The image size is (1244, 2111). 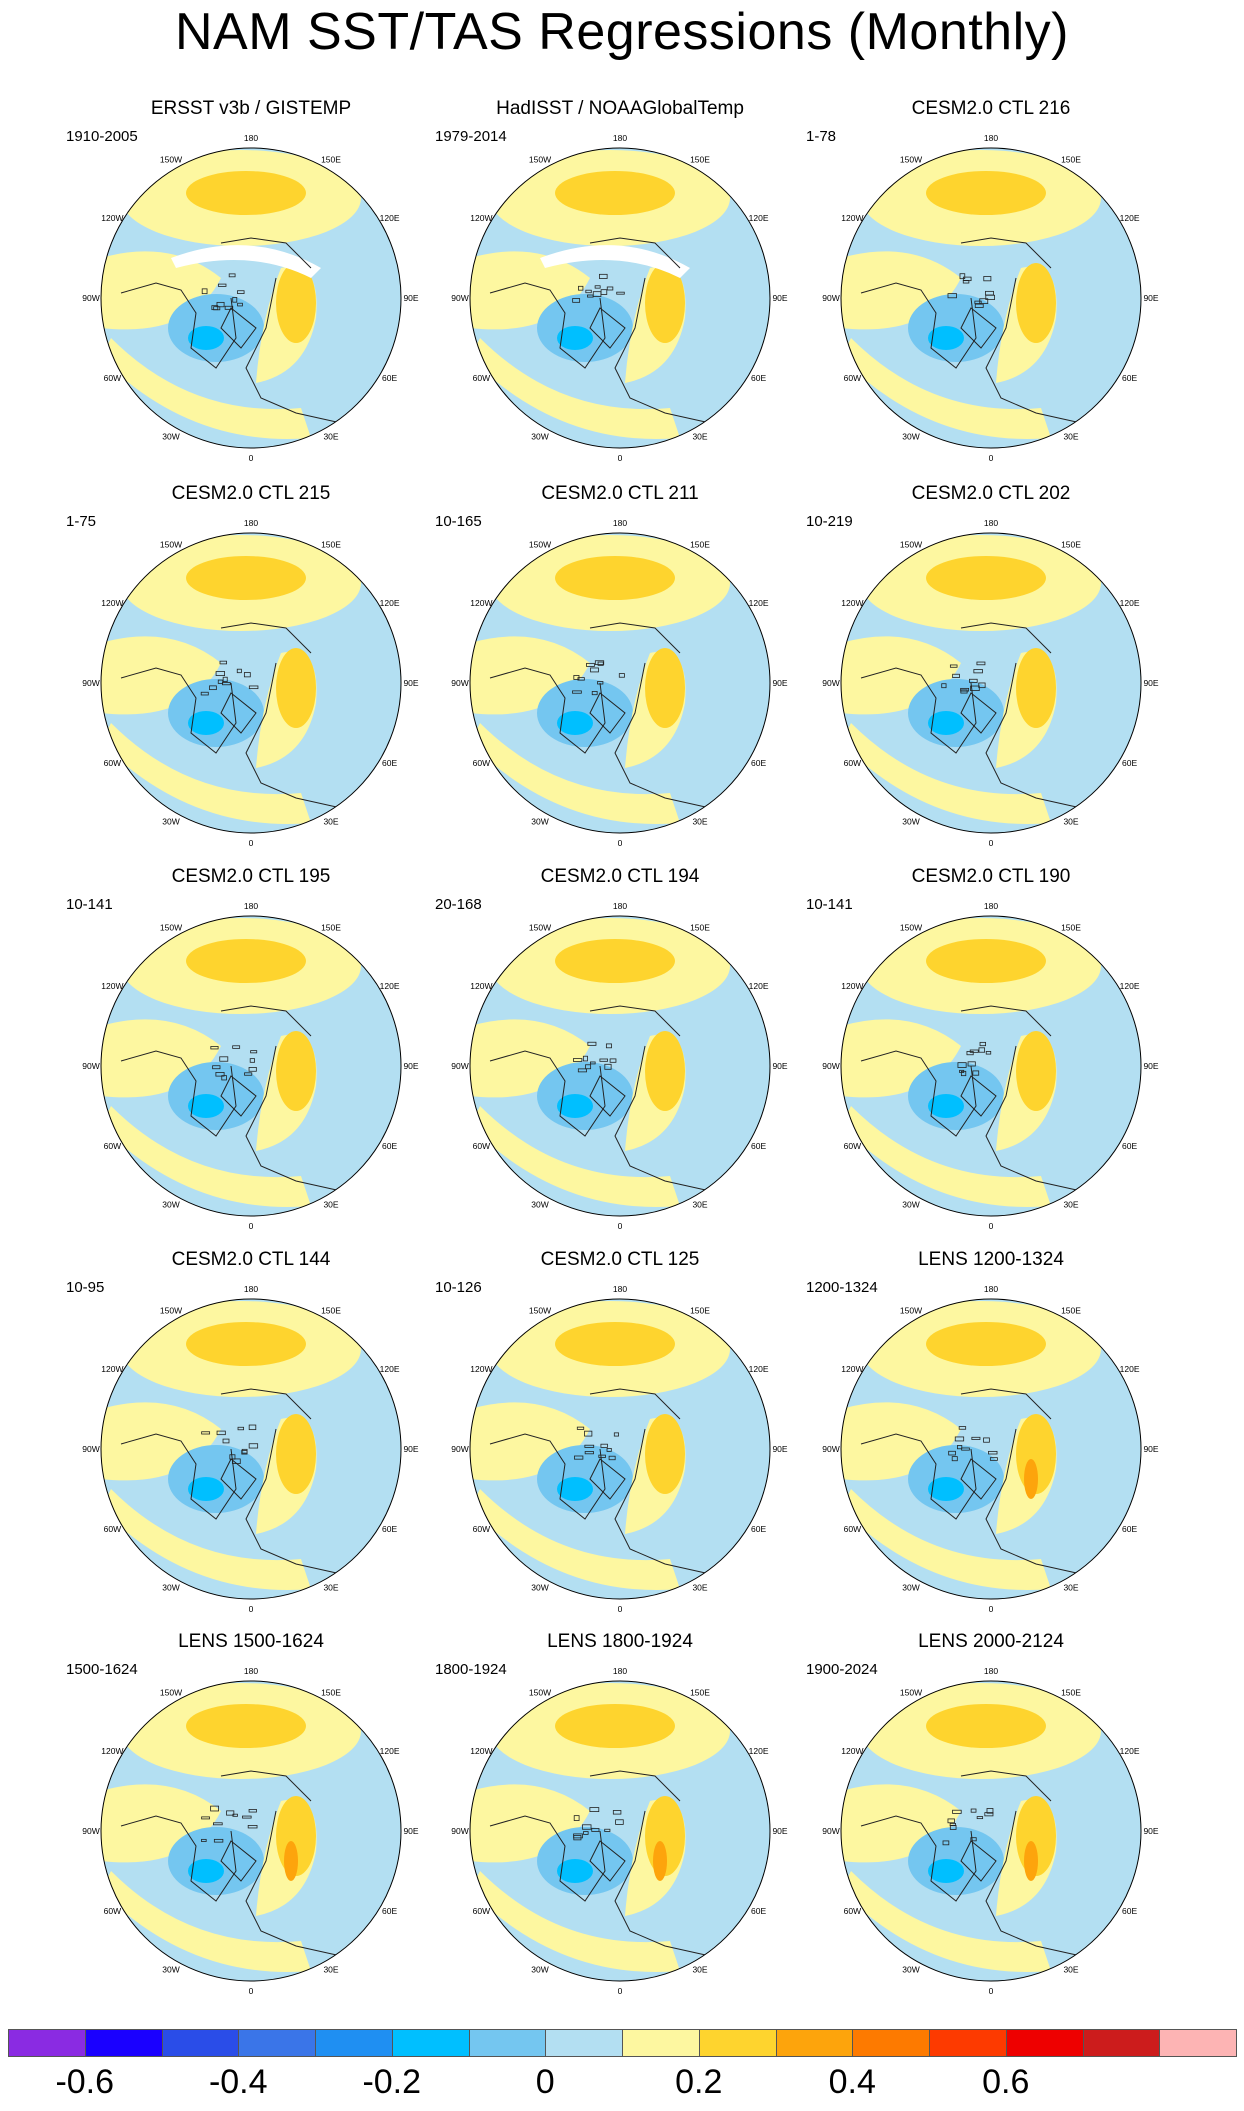 What do you see at coordinates (331, 1310) in the screenshot?
I see `longitude-label: 150E` at bounding box center [331, 1310].